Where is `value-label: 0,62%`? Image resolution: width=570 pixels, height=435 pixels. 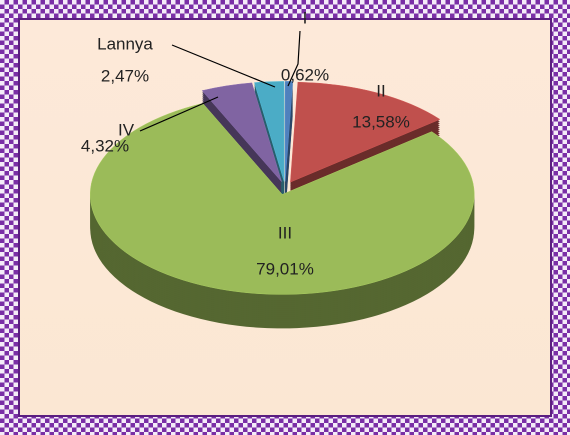 value-label: 0,62% is located at coordinates (305, 74).